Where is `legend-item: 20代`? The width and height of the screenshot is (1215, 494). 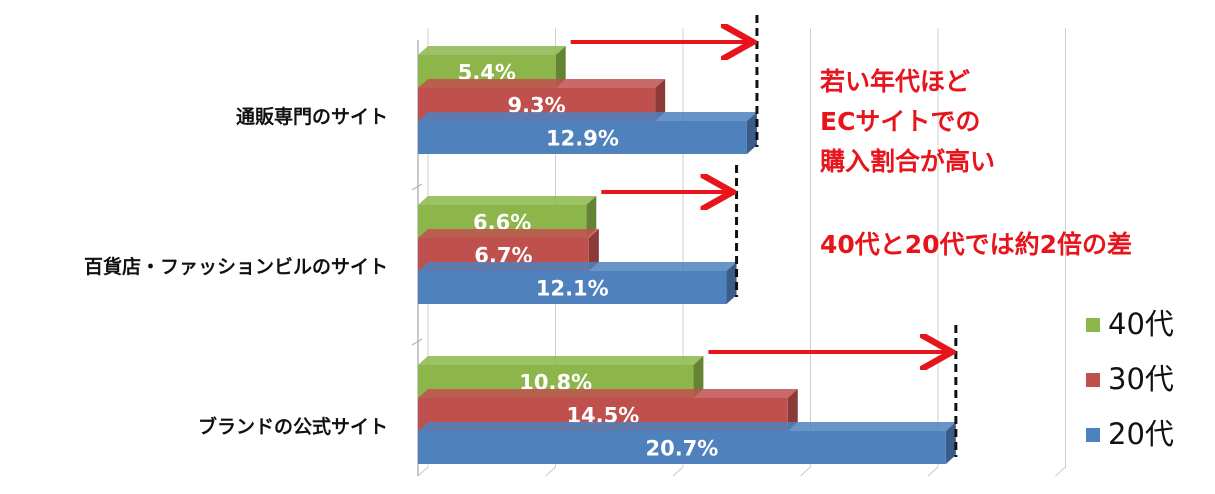
legend-item: 20代 is located at coordinates (1130, 434).